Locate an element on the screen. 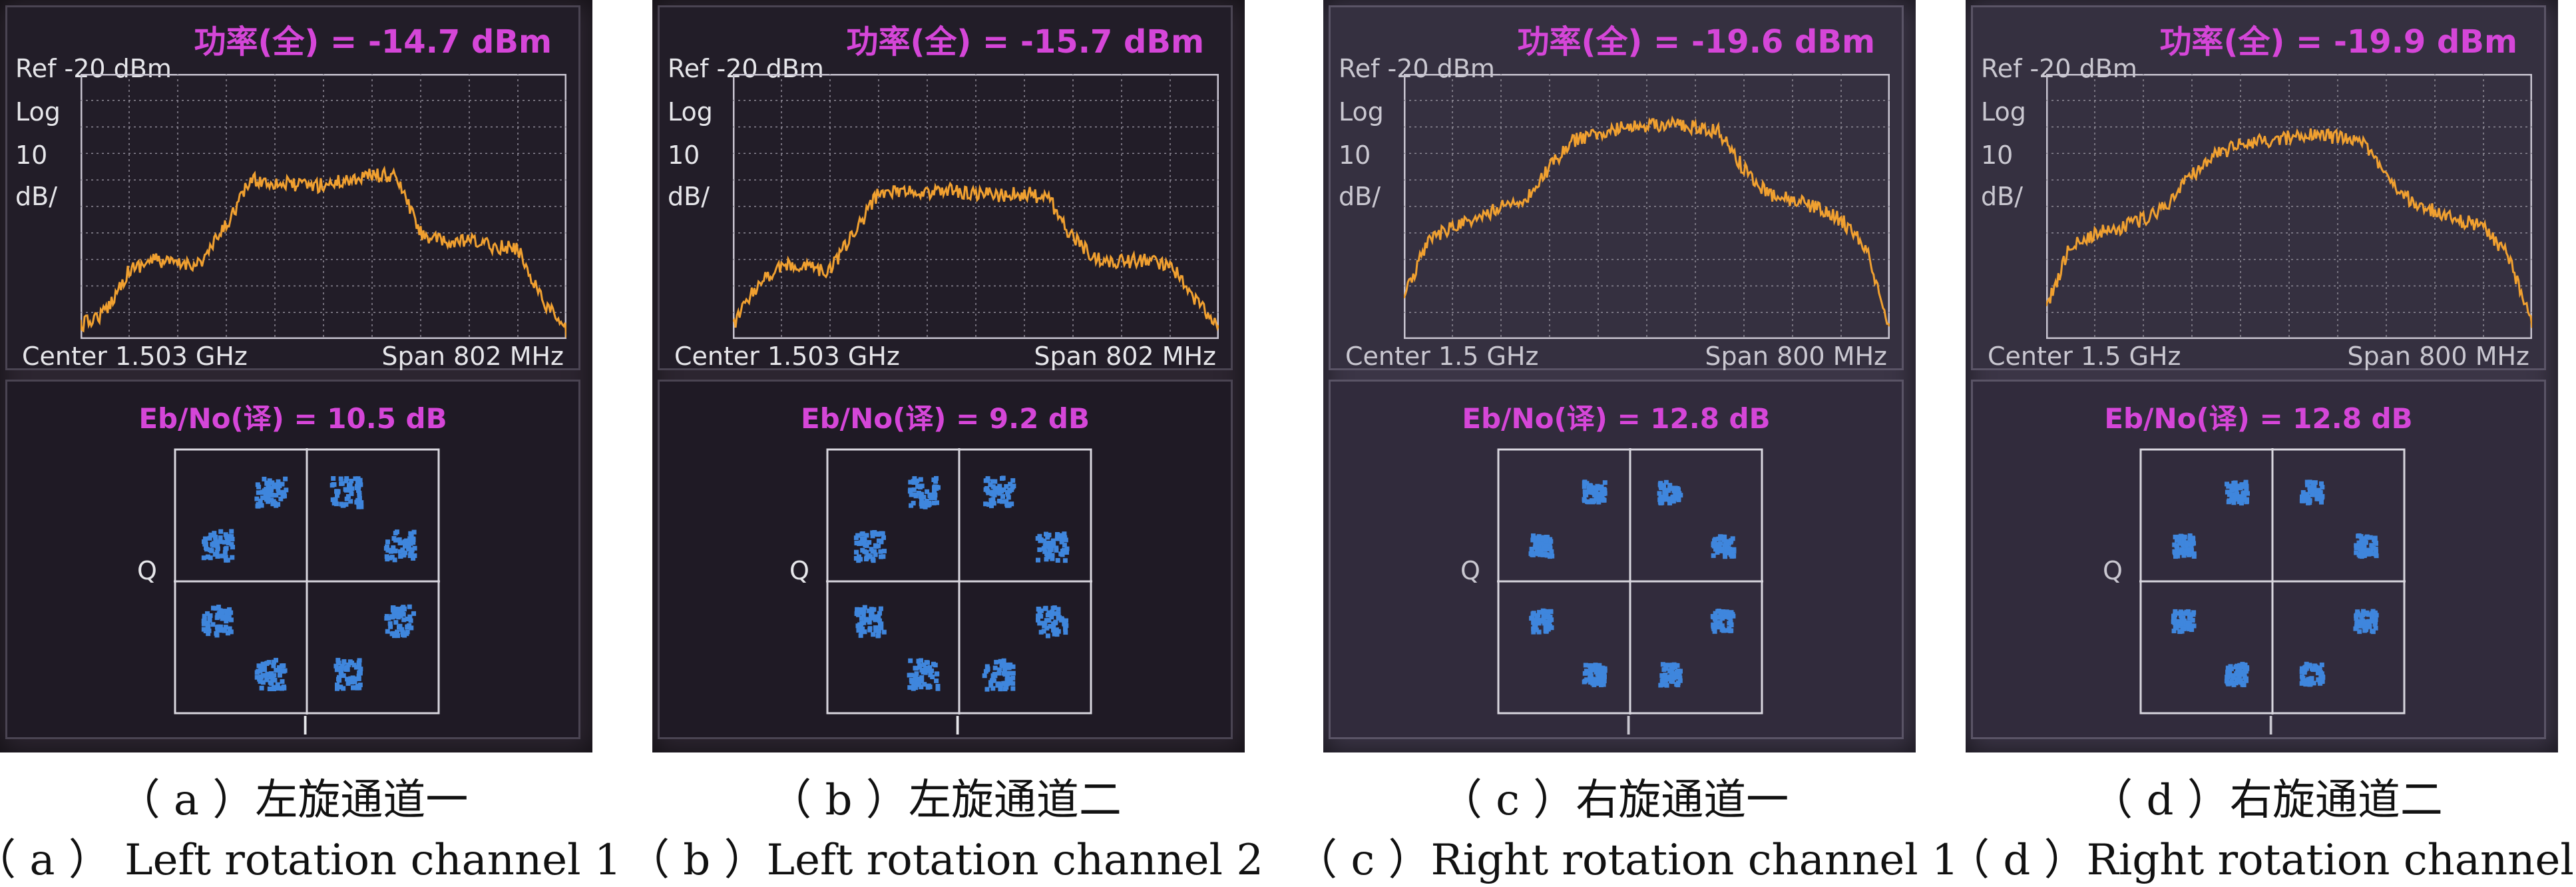 The height and width of the screenshot is (887, 2576). power-readout: 功率(全) = -14.7 dBm is located at coordinates (373, 42).